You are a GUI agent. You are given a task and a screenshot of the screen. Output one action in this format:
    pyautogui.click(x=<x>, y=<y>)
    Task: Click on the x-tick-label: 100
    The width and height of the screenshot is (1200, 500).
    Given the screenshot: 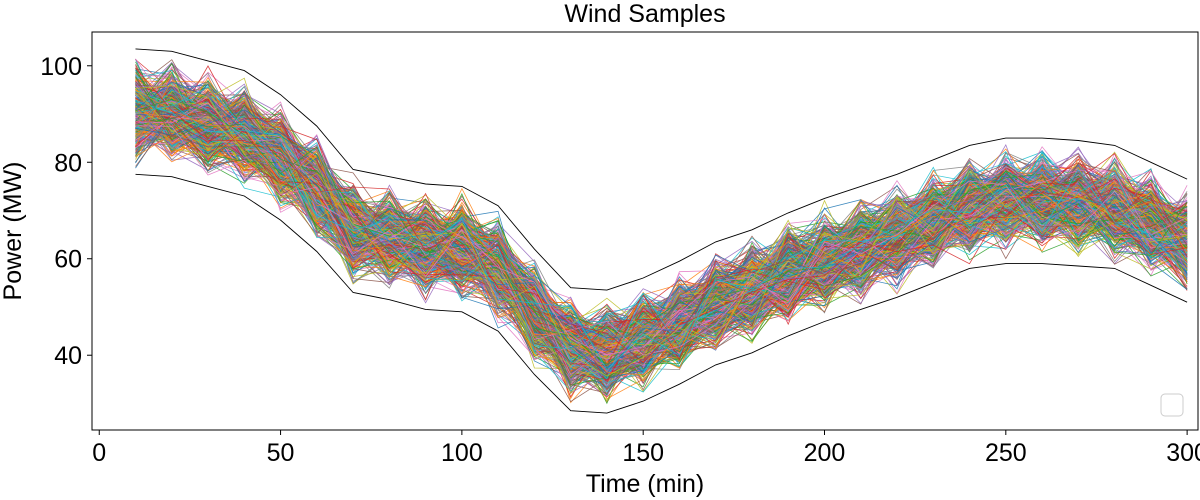 What is the action you would take?
    pyautogui.click(x=462, y=453)
    